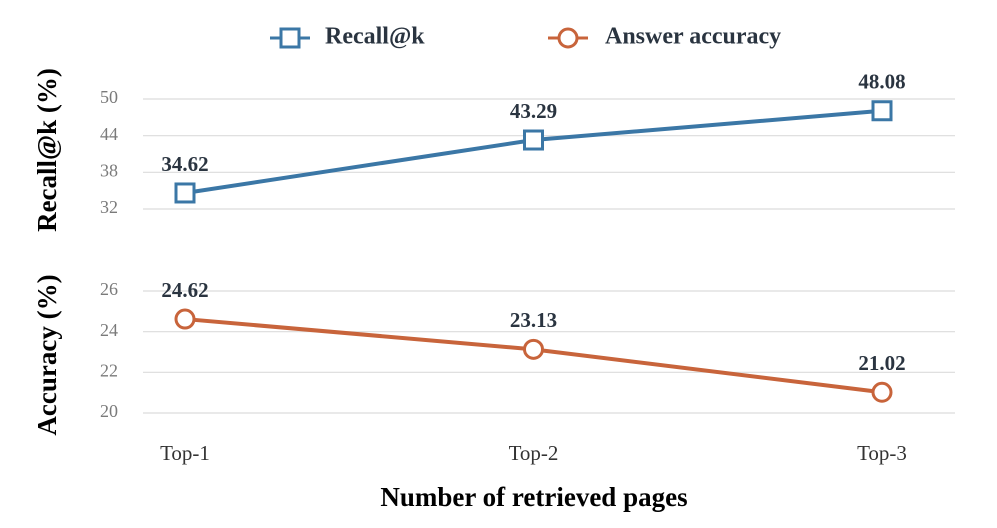  What do you see at coordinates (533, 320) in the screenshot?
I see `data-label: 23.13` at bounding box center [533, 320].